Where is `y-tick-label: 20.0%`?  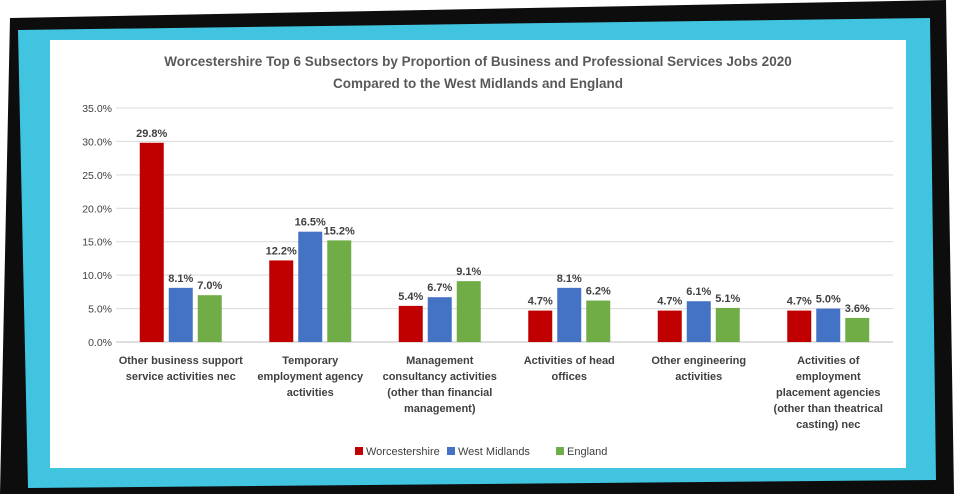
y-tick-label: 20.0% is located at coordinates (97, 209).